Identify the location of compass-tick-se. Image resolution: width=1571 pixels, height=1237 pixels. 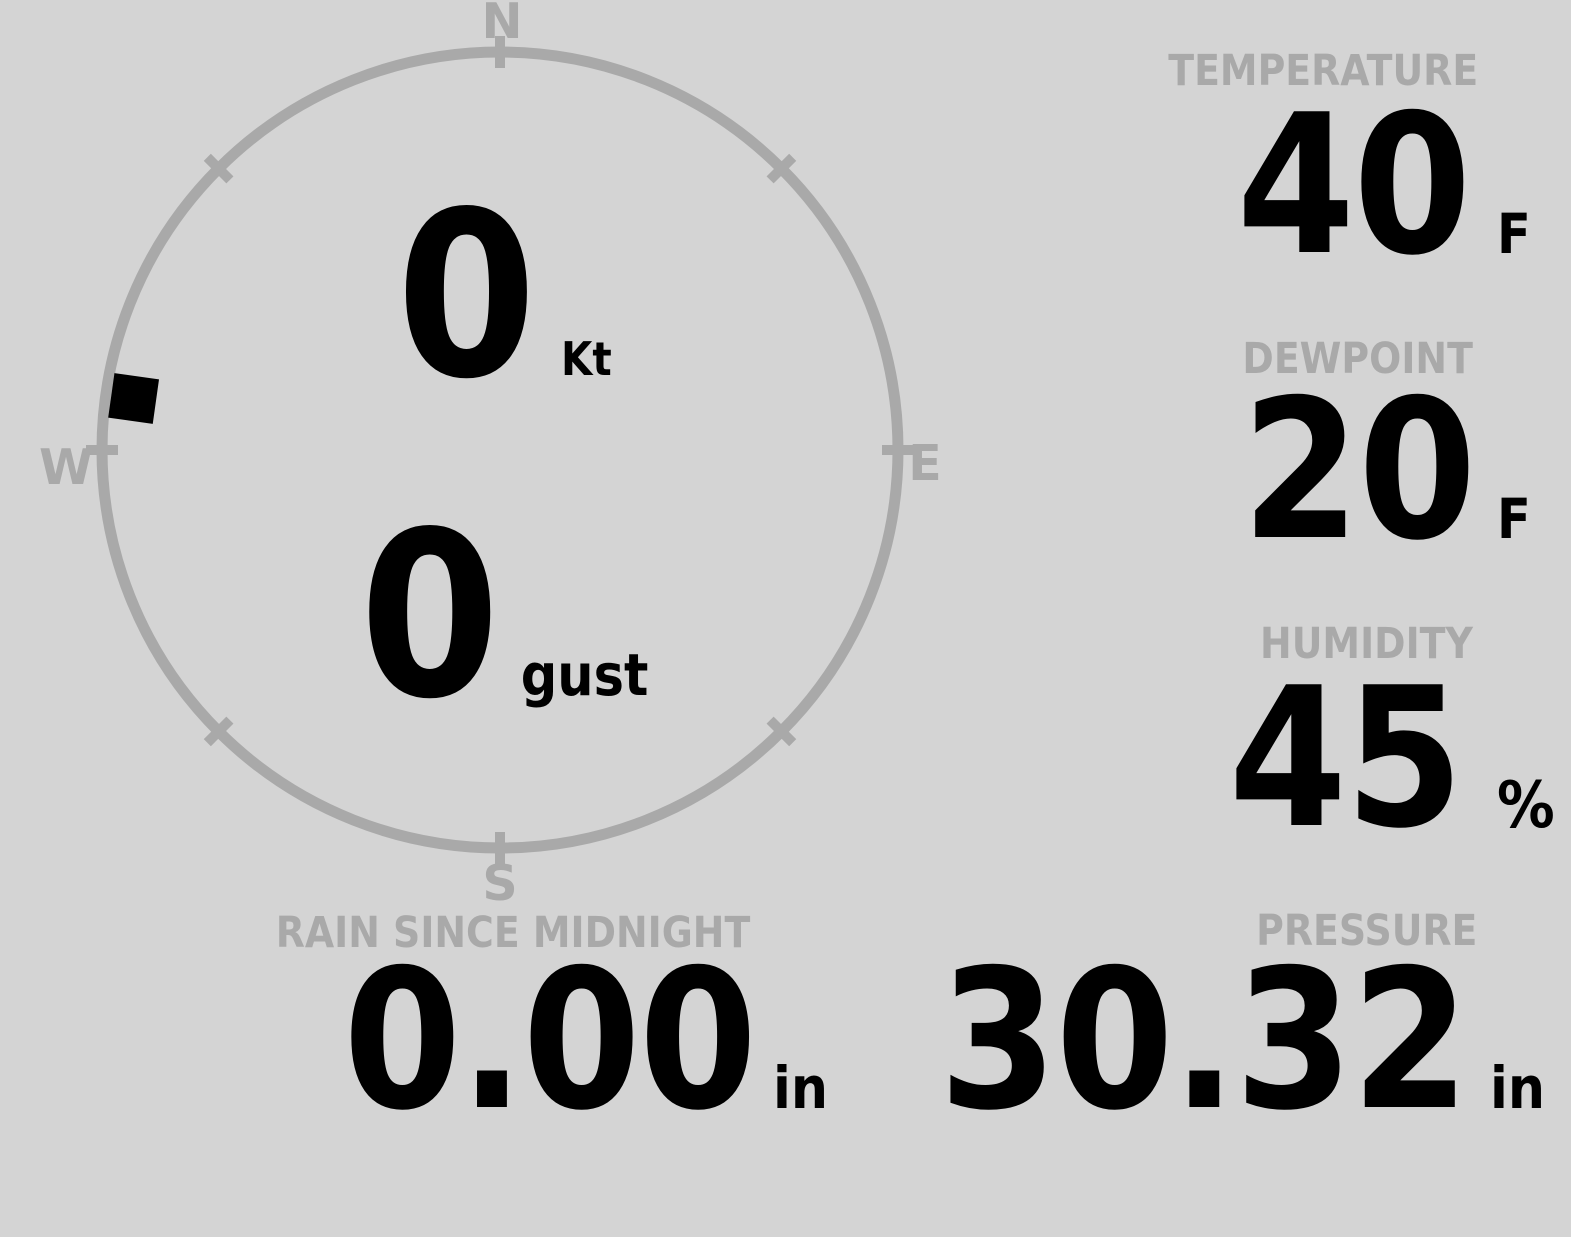
(781, 731).